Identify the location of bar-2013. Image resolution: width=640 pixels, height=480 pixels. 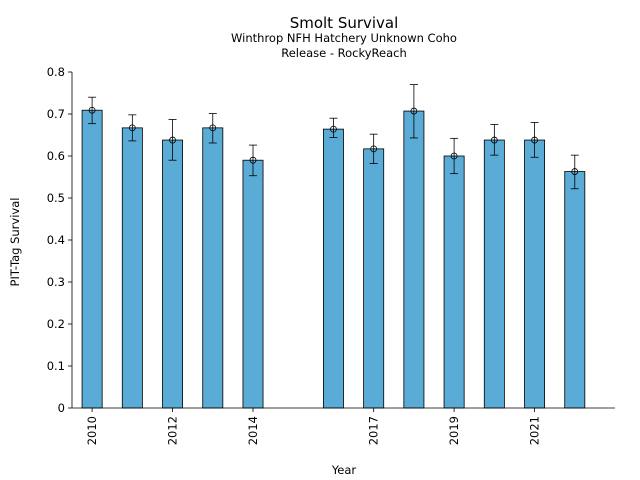
(213, 268).